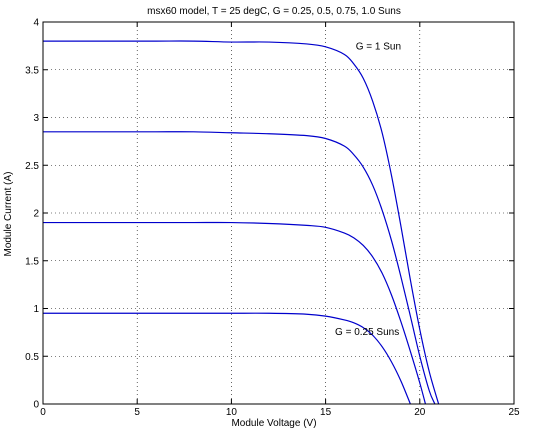 This screenshot has width=533, height=428. Describe the element at coordinates (326, 412) in the screenshot. I see `x-tick-label: 15` at that location.